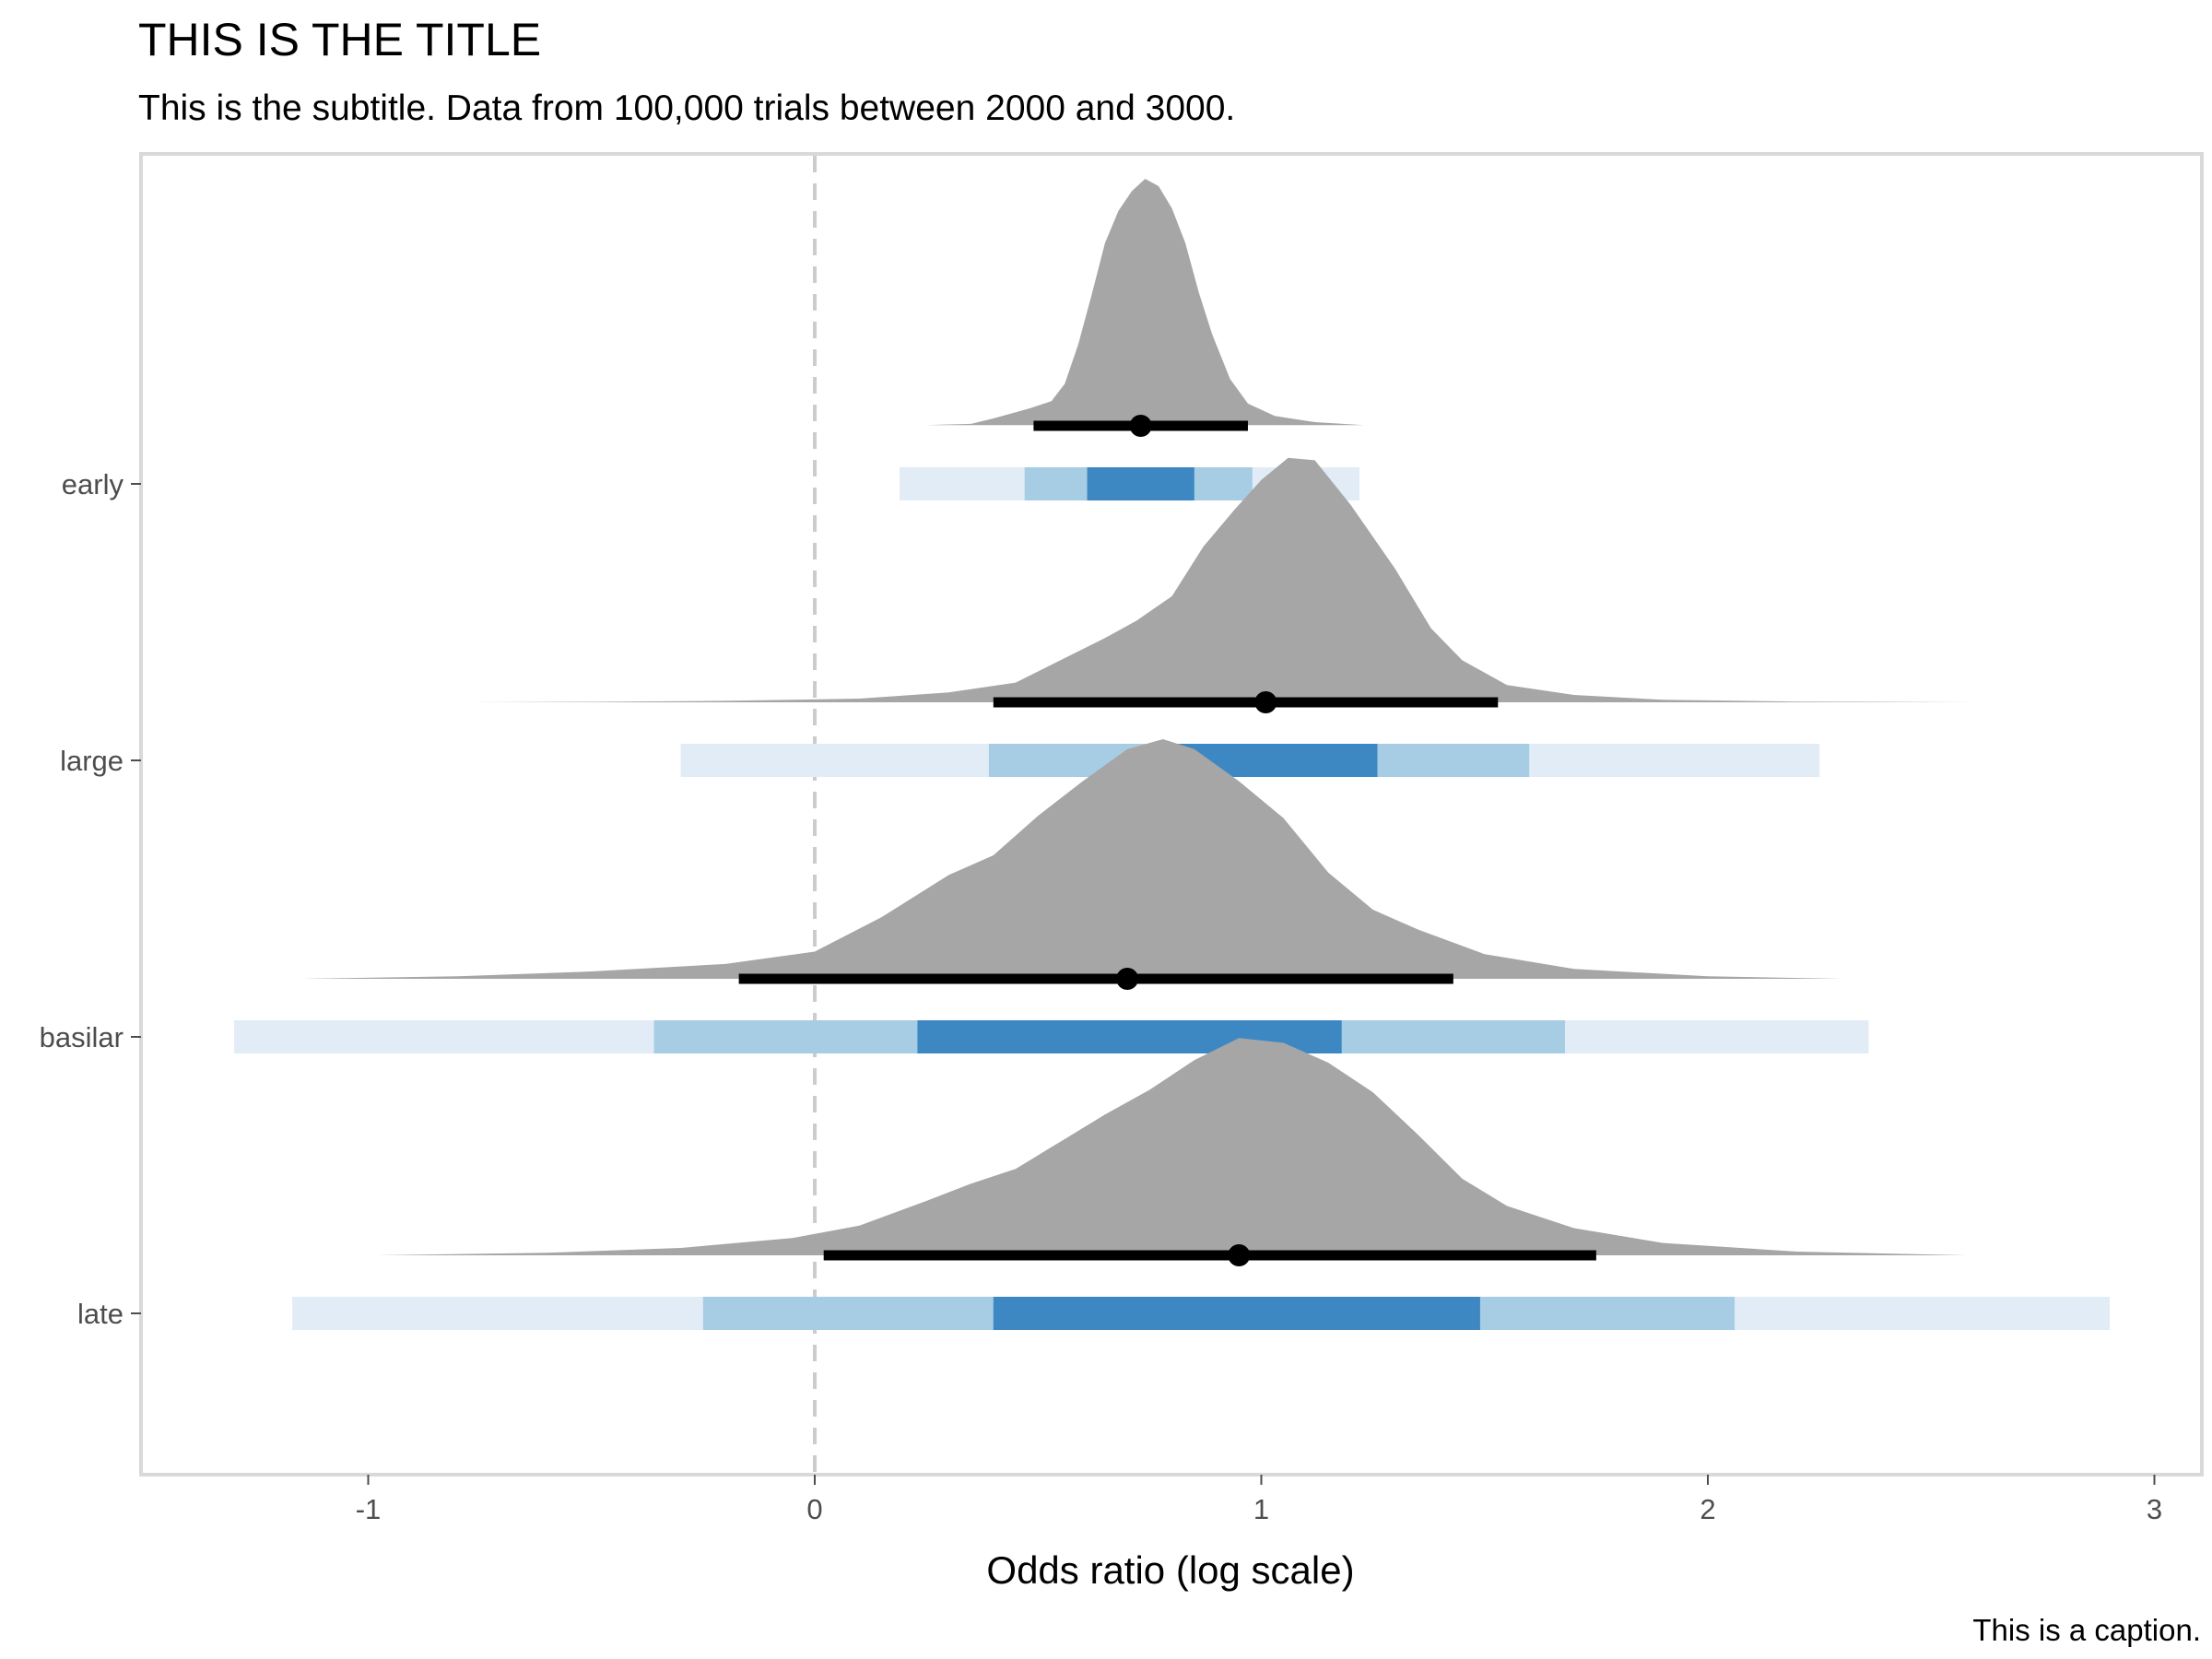 The height and width of the screenshot is (1659, 2212). Describe the element at coordinates (1172, 1146) in the screenshot. I see `density-late` at that location.